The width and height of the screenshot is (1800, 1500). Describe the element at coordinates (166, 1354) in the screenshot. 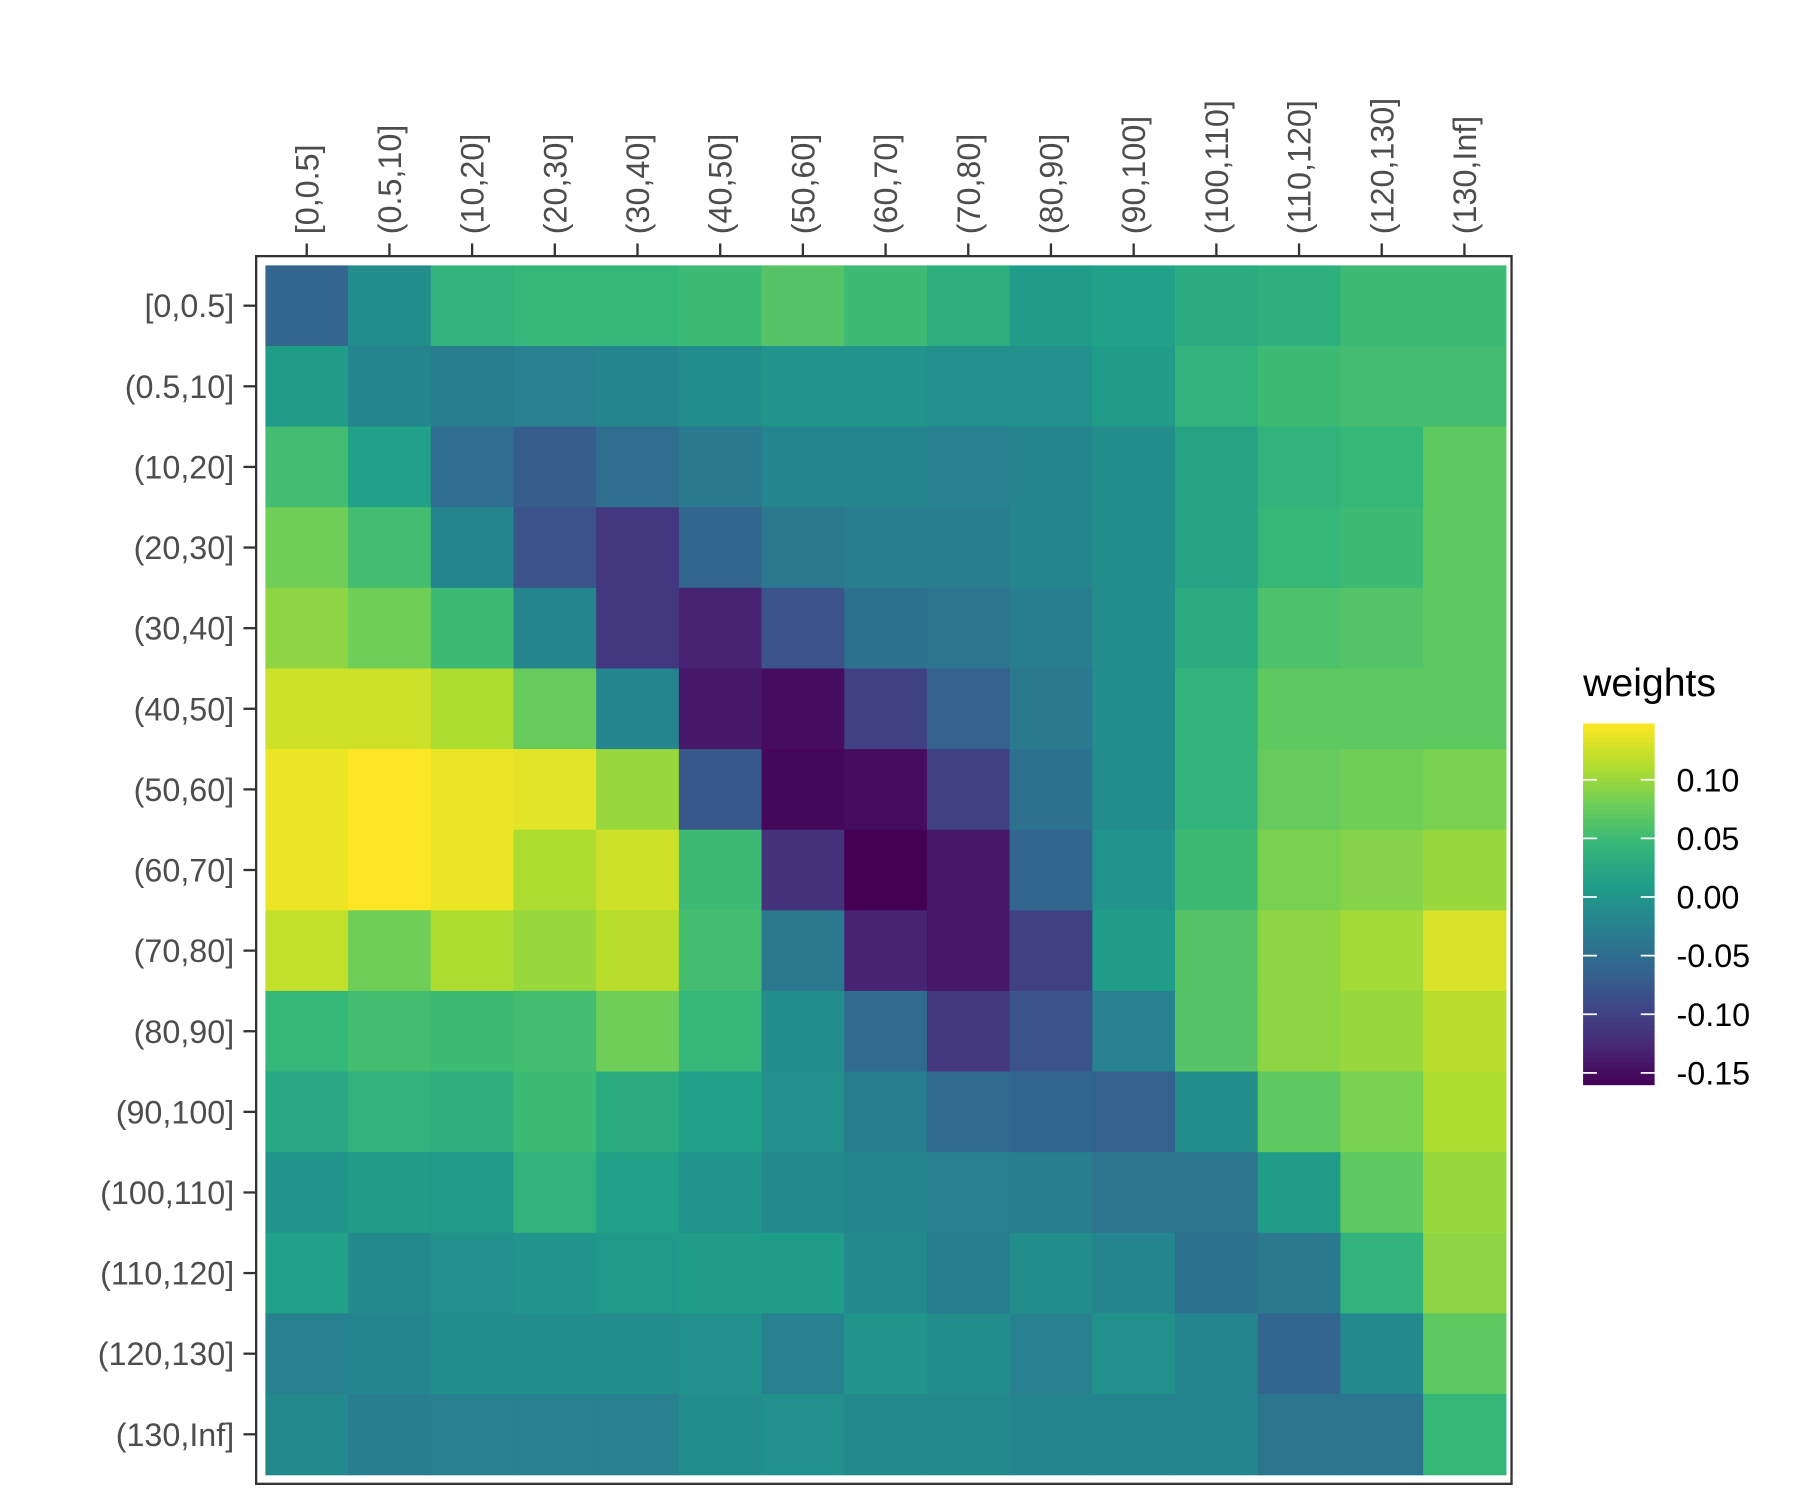

I see `y-tick-label: (120,130]` at that location.